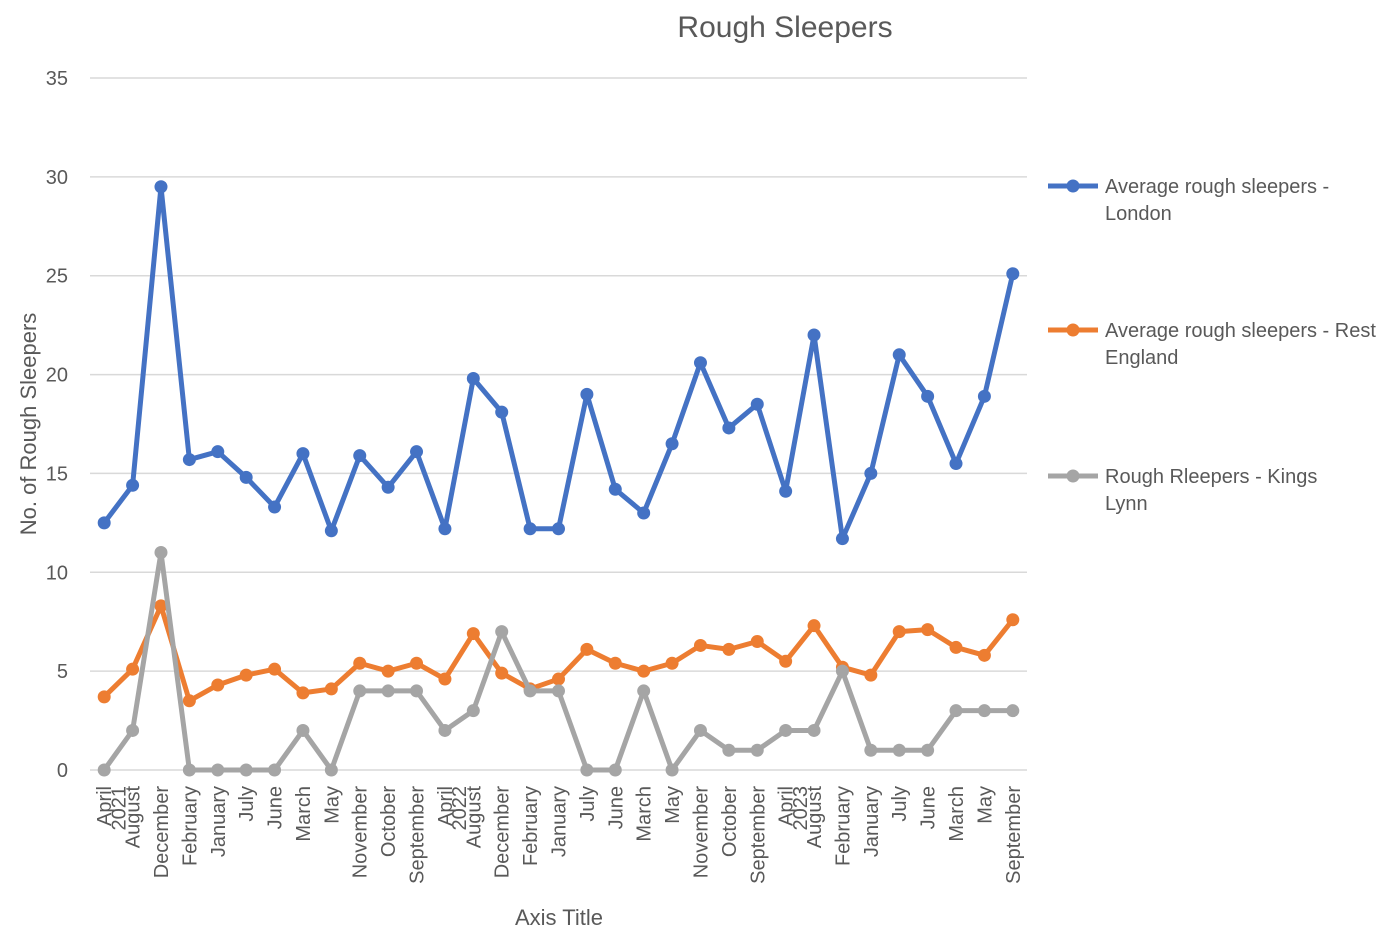 The image size is (1376, 930). I want to click on x-tick-label: March, so click(304, 814).